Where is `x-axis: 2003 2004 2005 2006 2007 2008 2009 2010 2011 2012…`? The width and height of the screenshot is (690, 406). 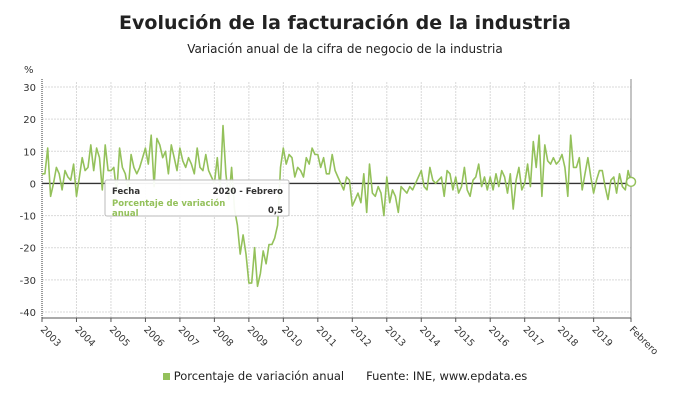 x-axis: 2003 2004 2005 2006 2007 2008 2009 2010 2011 2012… is located at coordinates (349, 337).